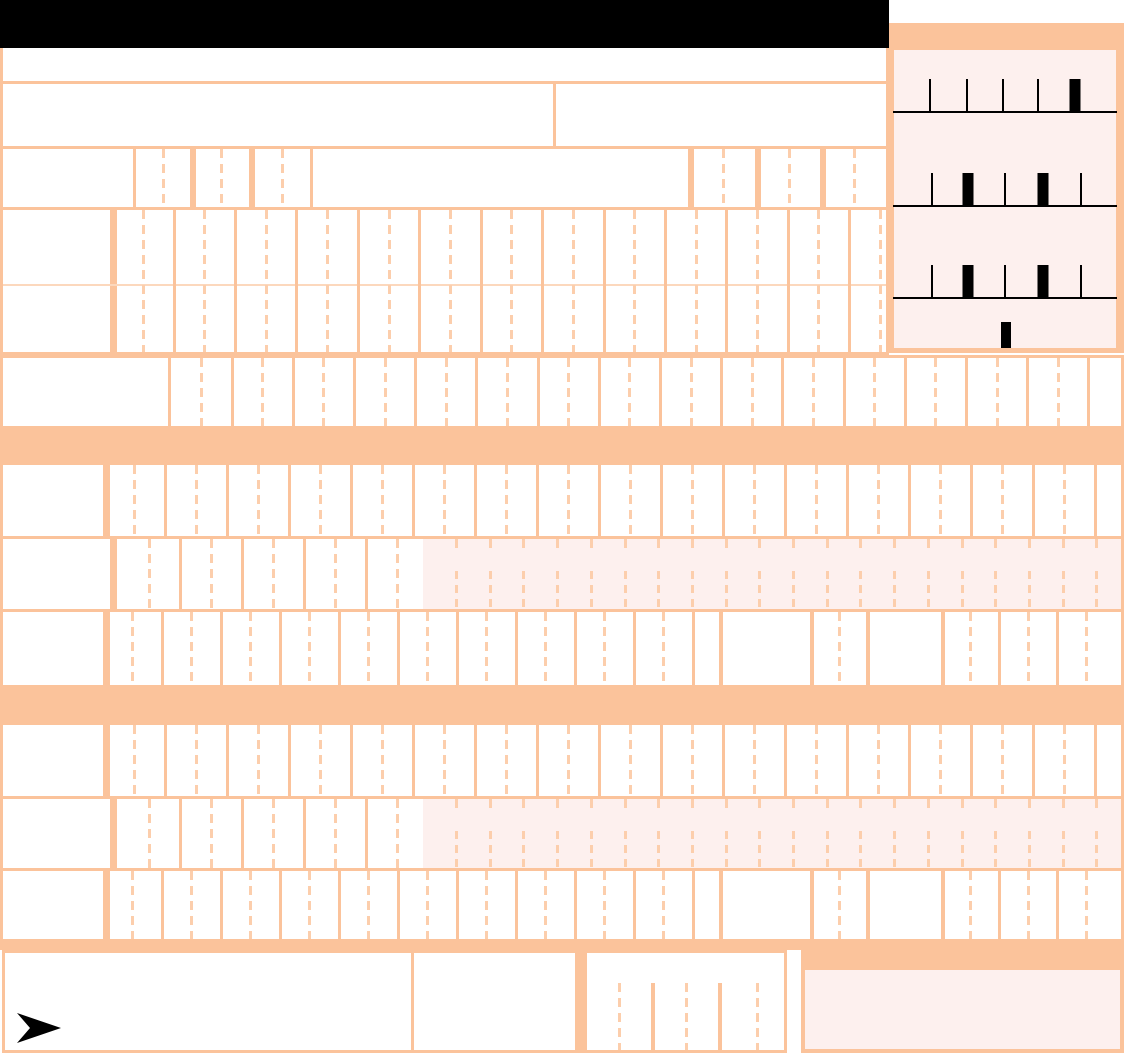  What do you see at coordinates (562, 760) in the screenshot?
I see `row-sender-line1` at bounding box center [562, 760].